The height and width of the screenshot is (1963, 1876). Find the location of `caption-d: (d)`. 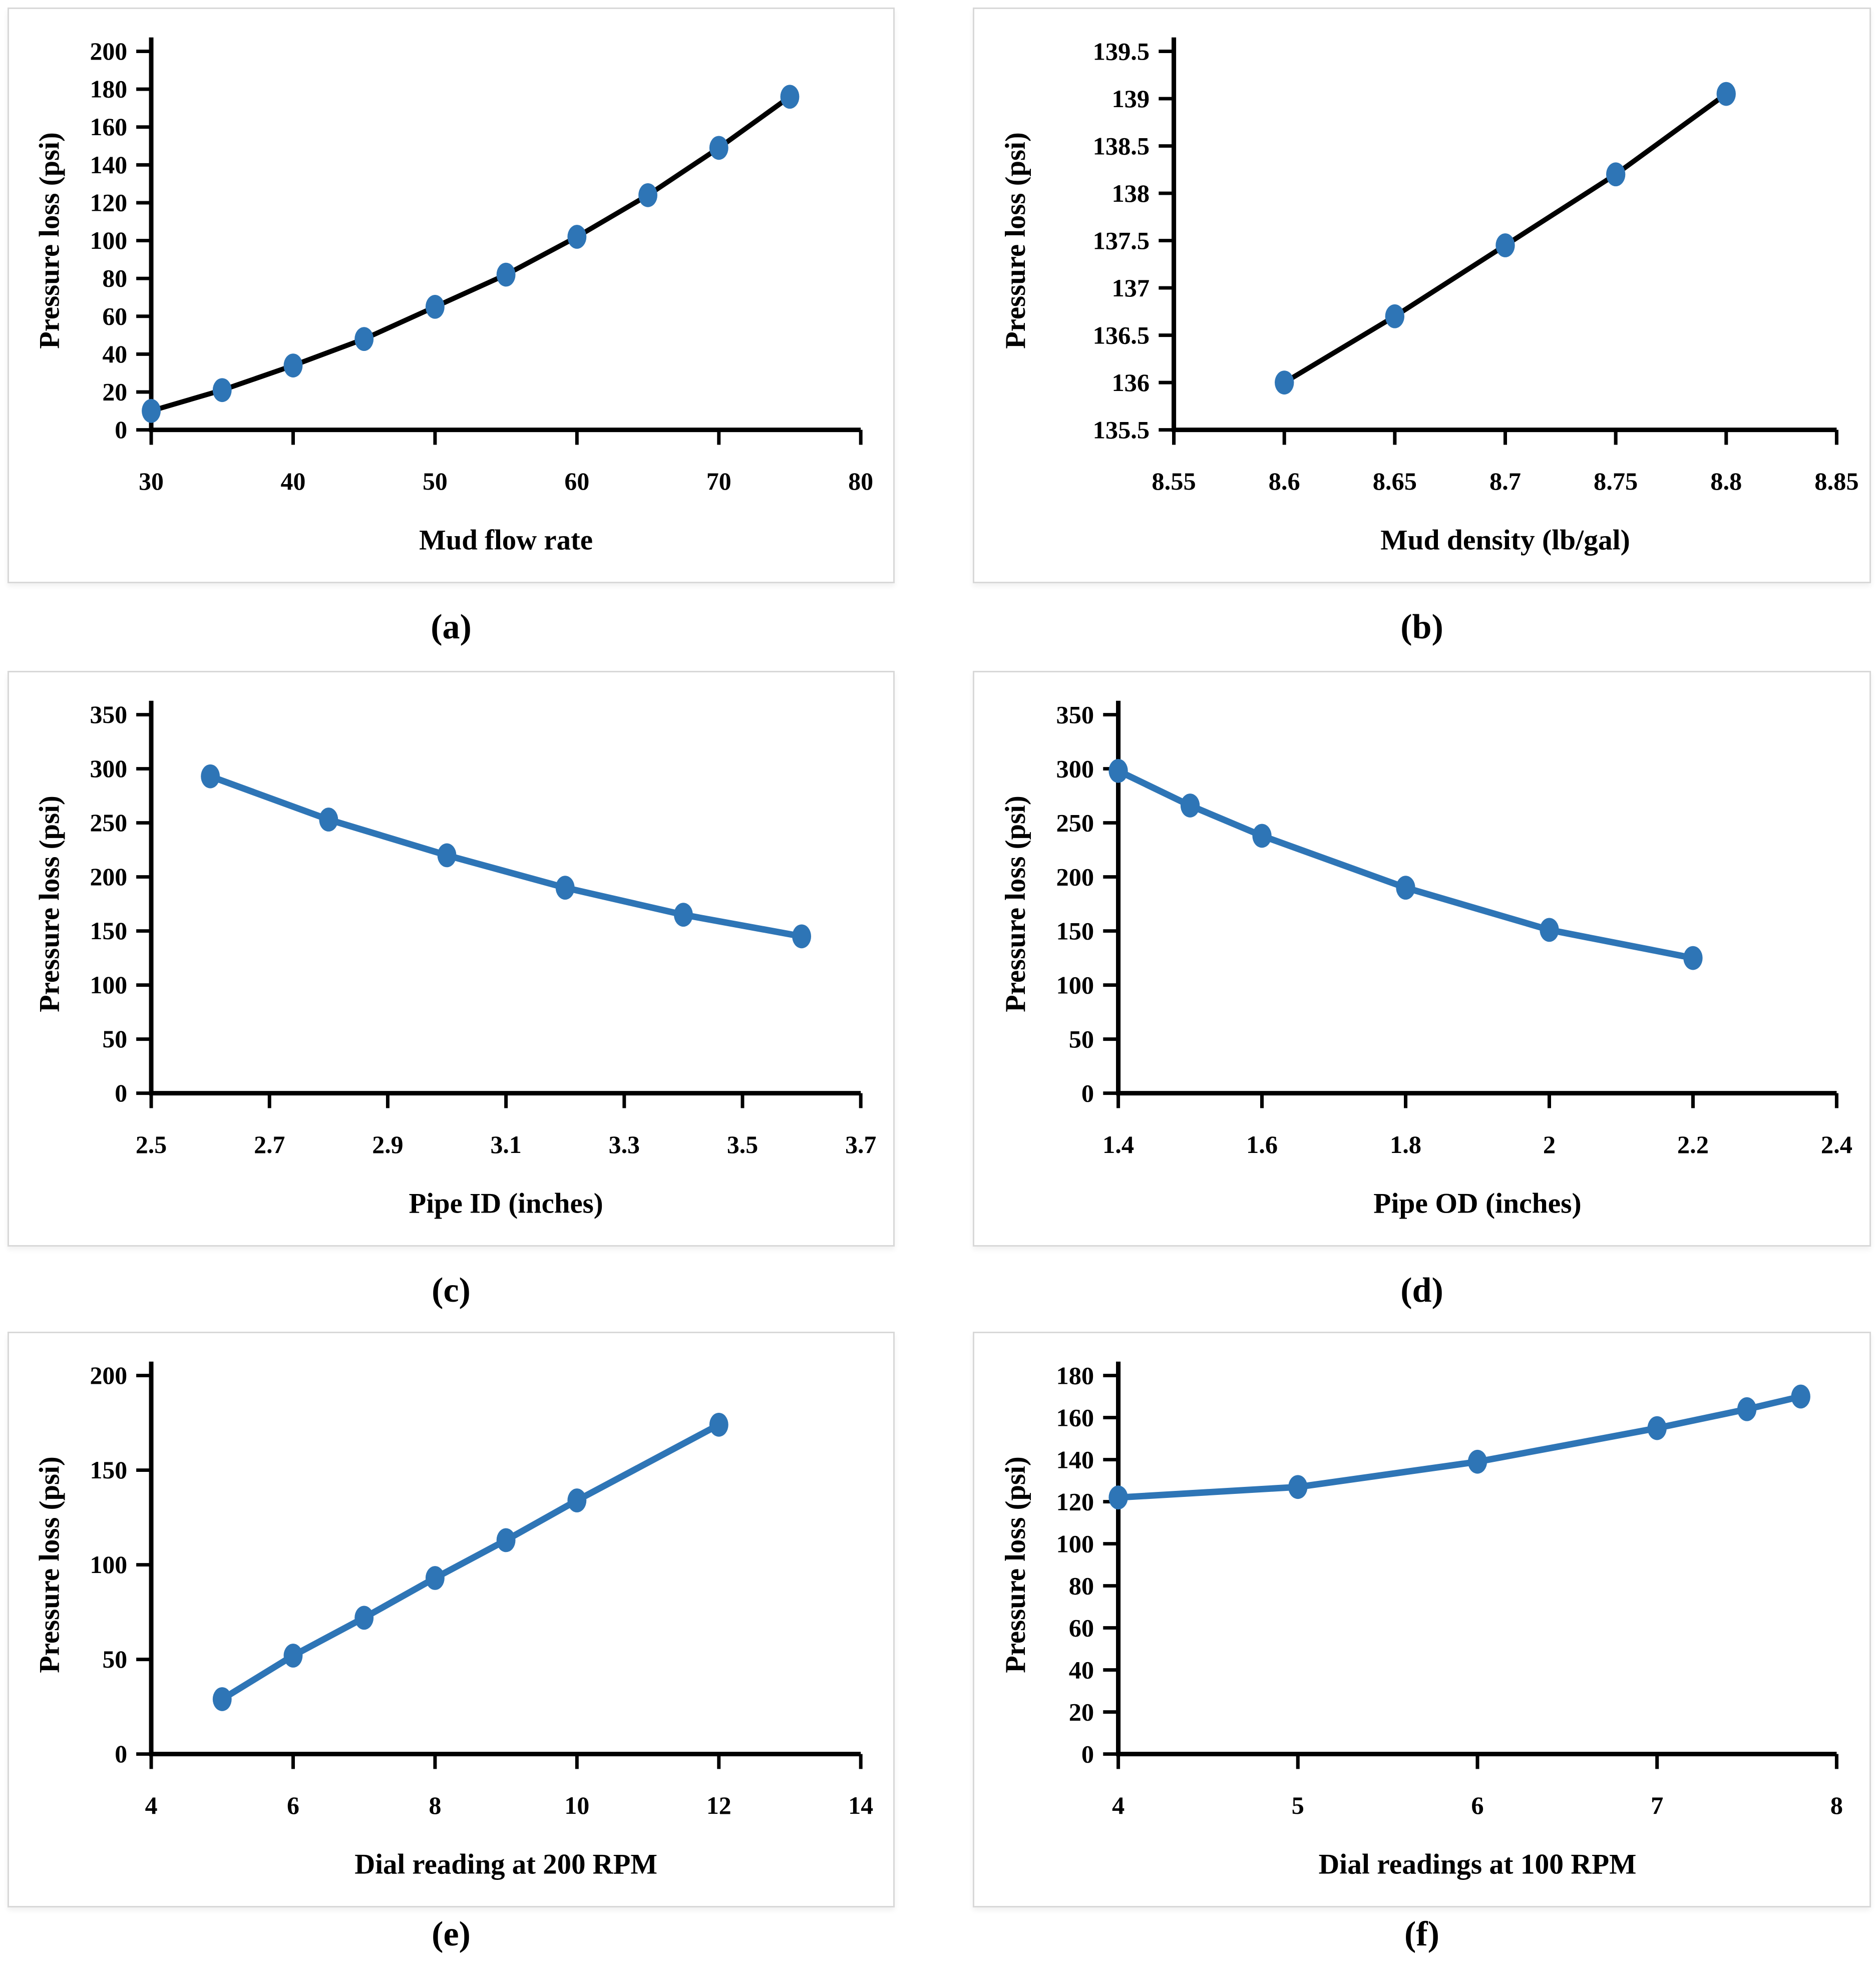

caption-d: (d) is located at coordinates (1422, 1290).